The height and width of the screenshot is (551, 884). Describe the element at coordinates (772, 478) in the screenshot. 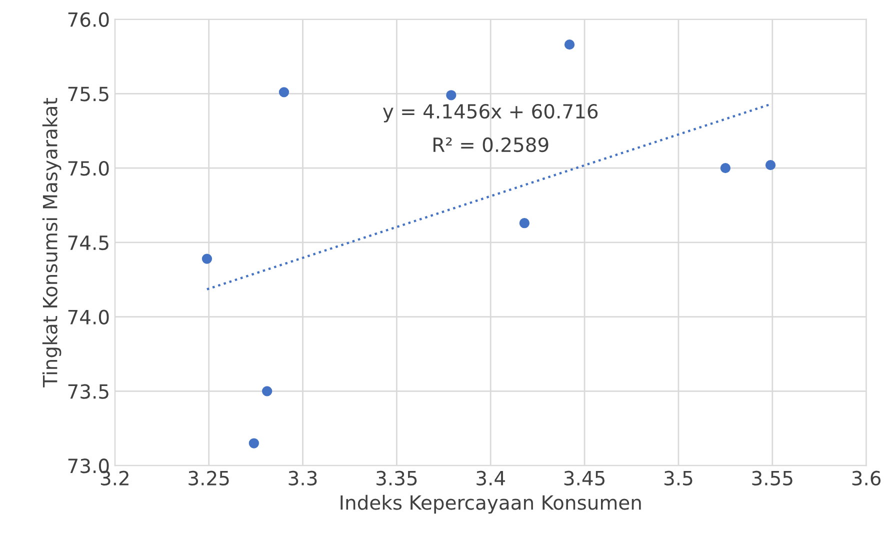

I see `x-tick-label: 3.55` at that location.